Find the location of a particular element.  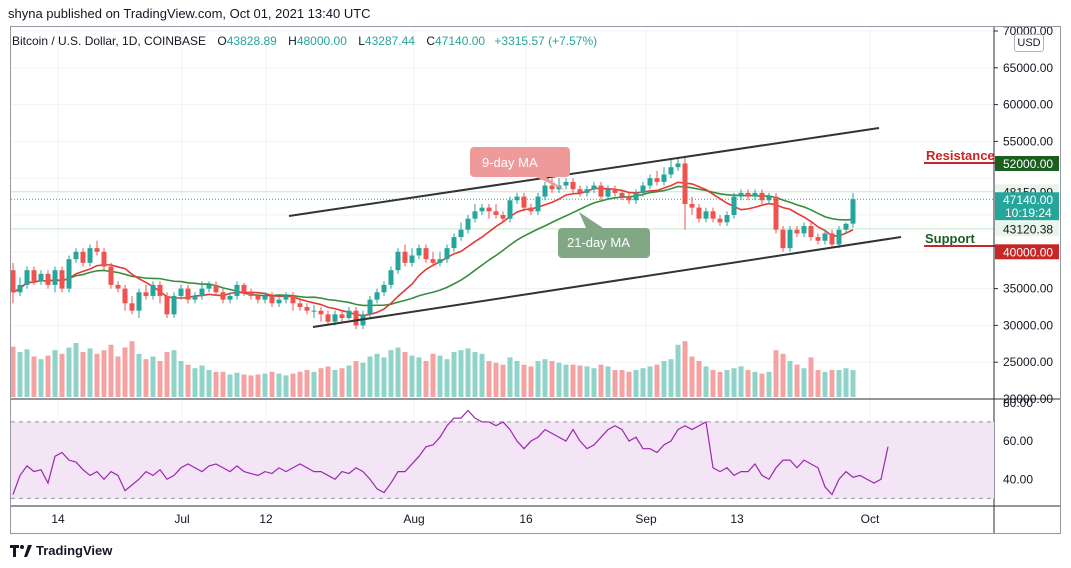

price-label-support: 40000.00 is located at coordinates (1028, 252).